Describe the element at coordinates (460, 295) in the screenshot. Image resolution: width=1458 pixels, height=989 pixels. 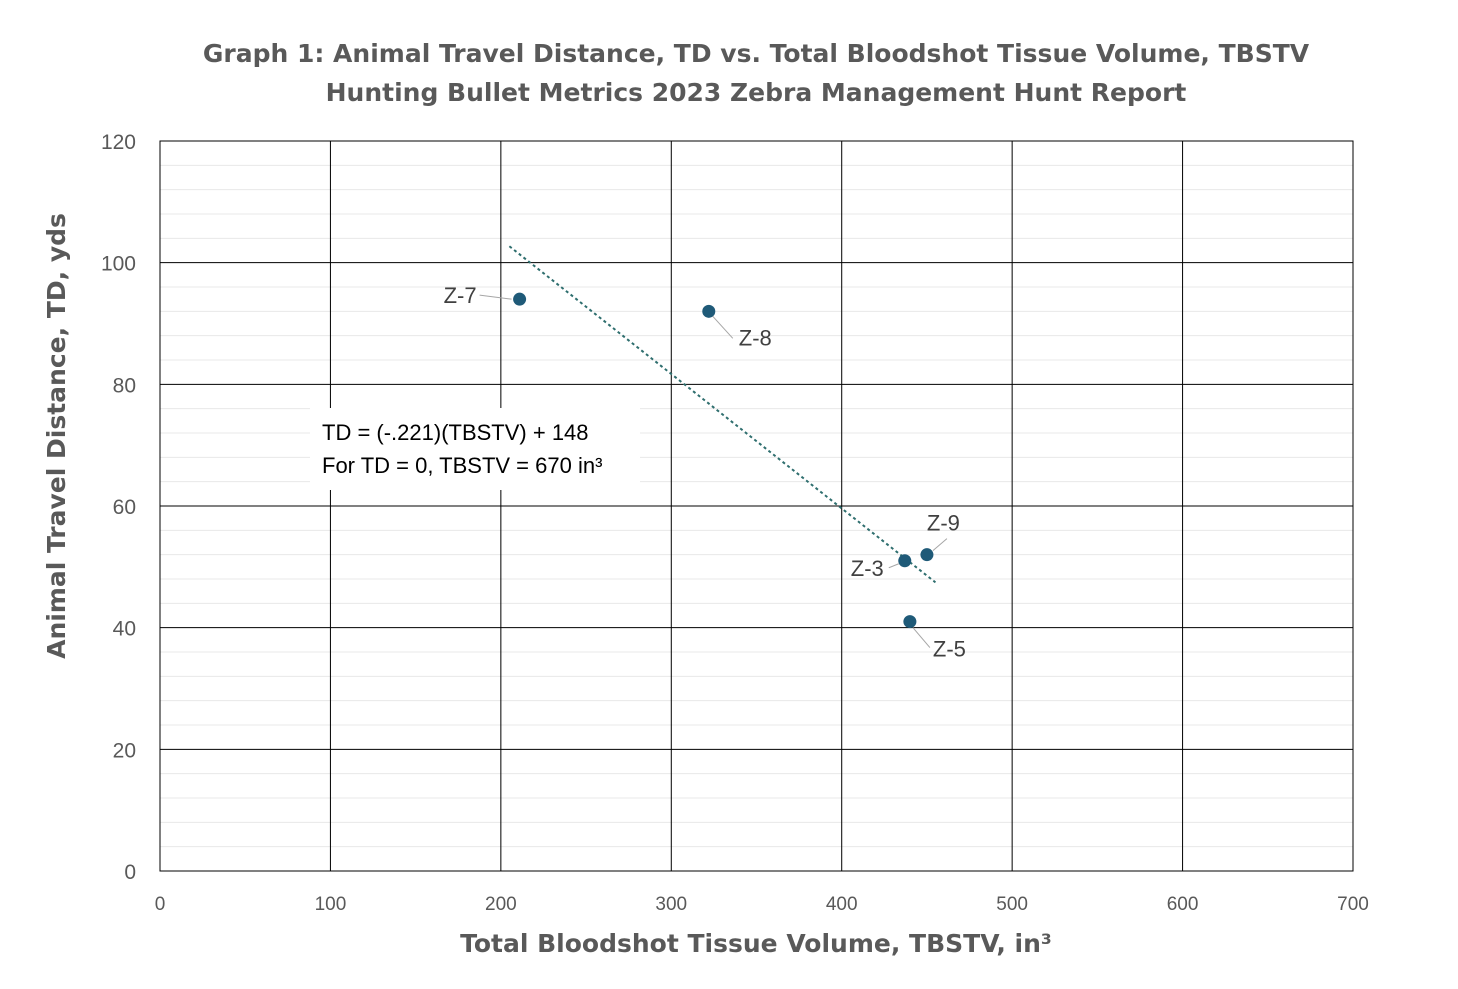
I see `data-point-label: Z-7` at that location.